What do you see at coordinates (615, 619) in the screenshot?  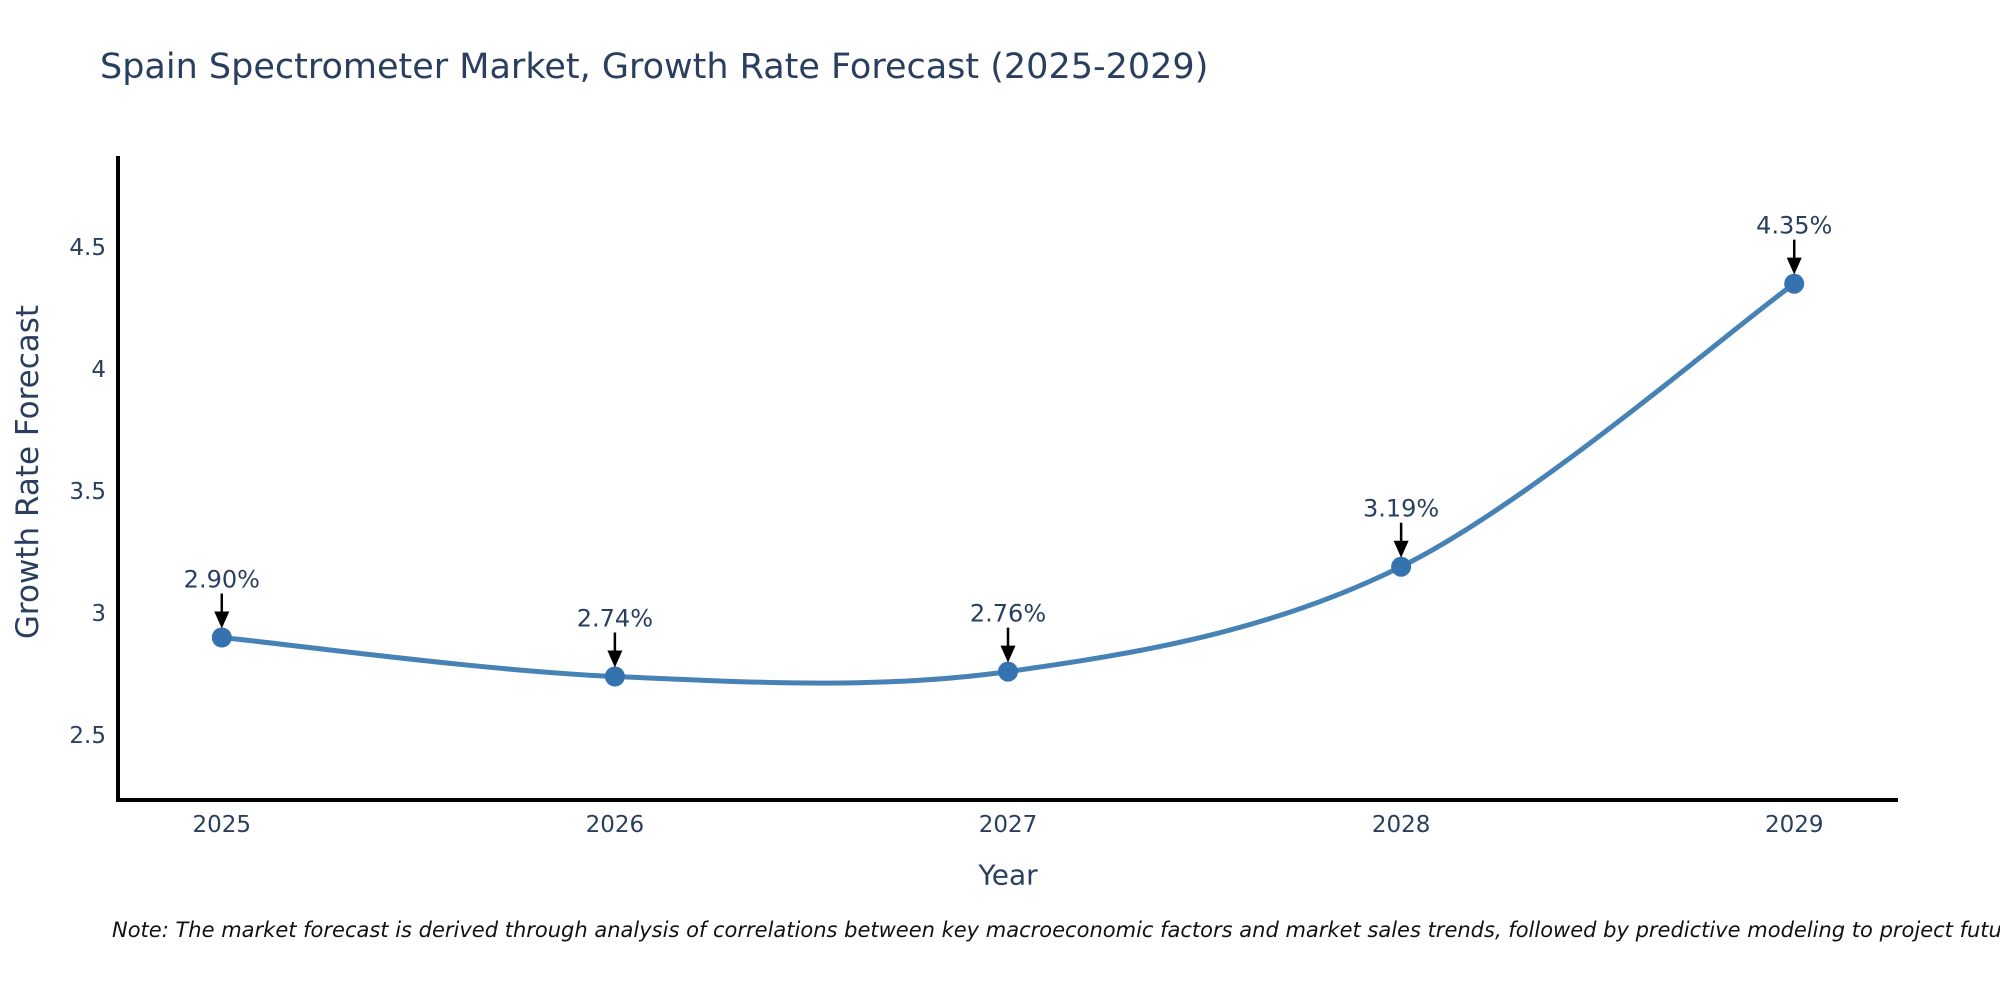 I see `point-annotation-label: 2.74%` at bounding box center [615, 619].